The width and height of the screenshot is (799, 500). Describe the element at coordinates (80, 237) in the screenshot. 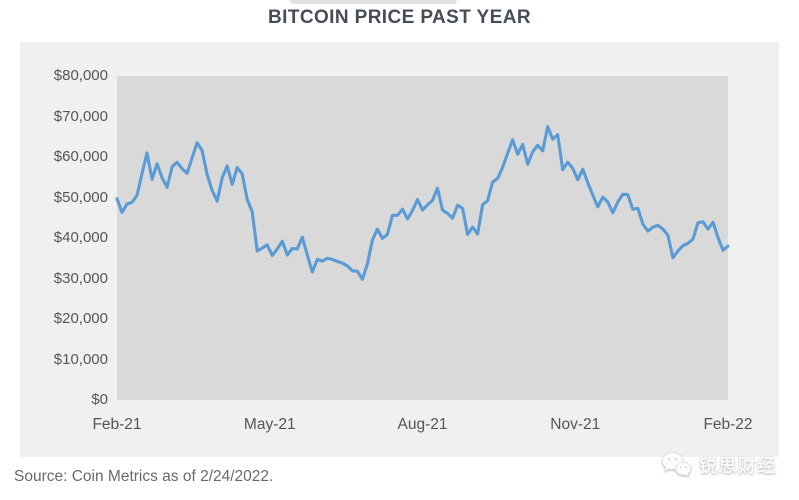

I see `y-axis-tick-label: $40,000` at that location.